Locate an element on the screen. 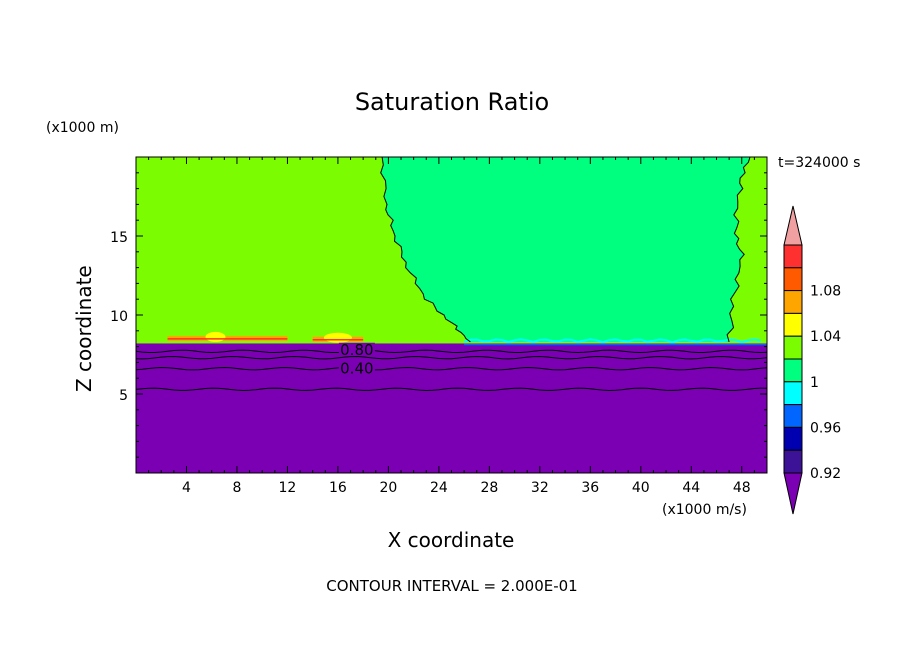  colorbar-label-10: 0.92 is located at coordinates (825, 474).